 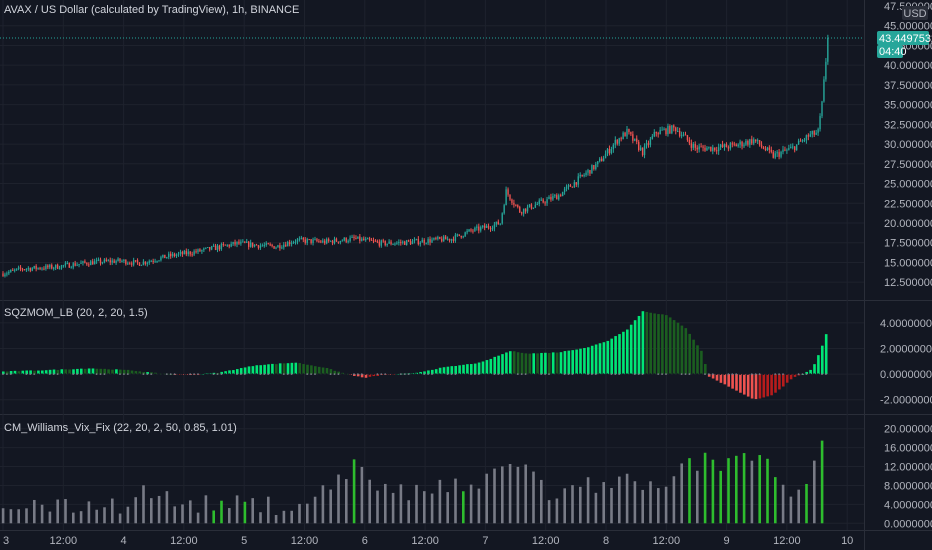 I want to click on price-tick-label: 32.50000000, so click(x=908, y=125).